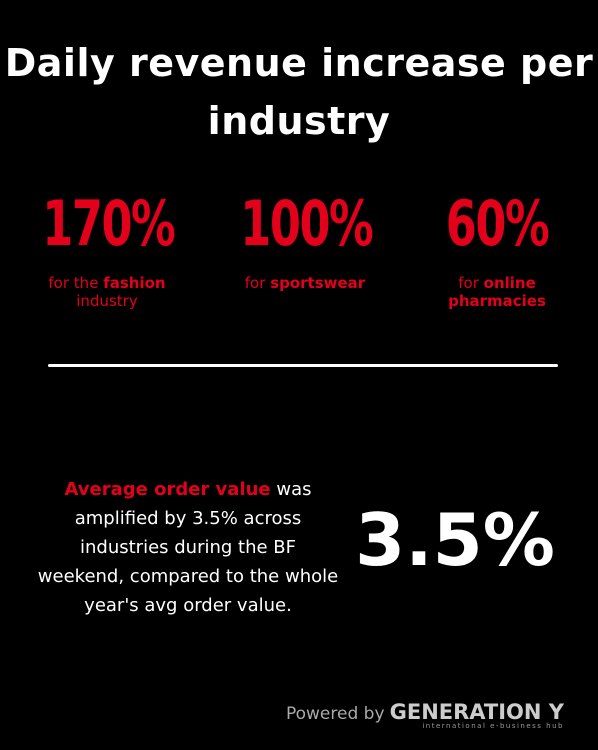 The width and height of the screenshot is (598, 750). Describe the element at coordinates (493, 726) in the screenshot. I see `tagline: international e-business hub` at that location.